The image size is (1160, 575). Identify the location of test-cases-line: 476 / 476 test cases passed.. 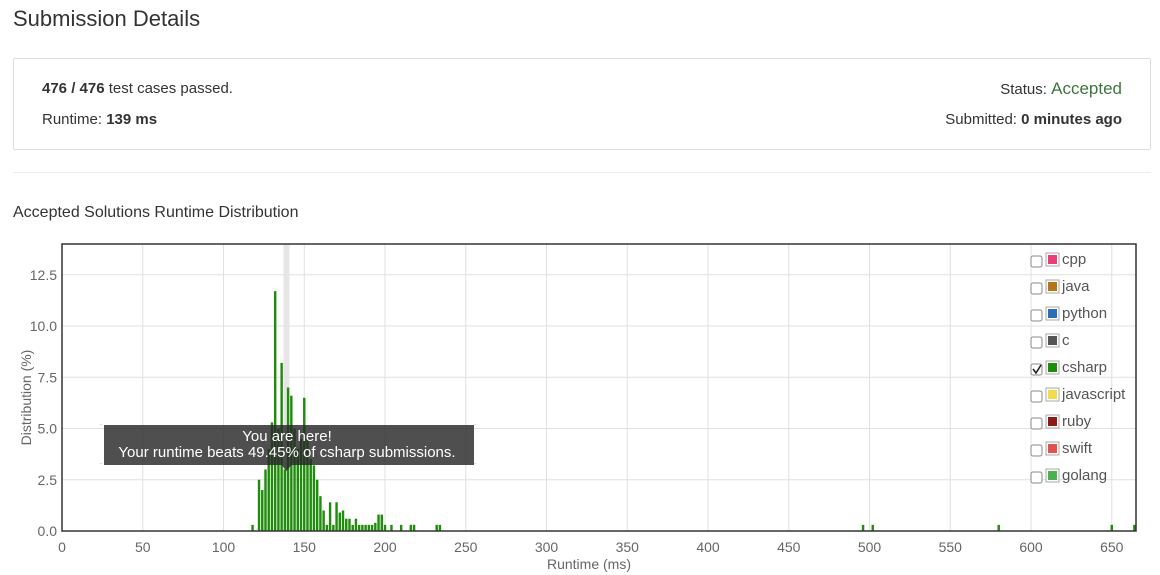
(137, 88).